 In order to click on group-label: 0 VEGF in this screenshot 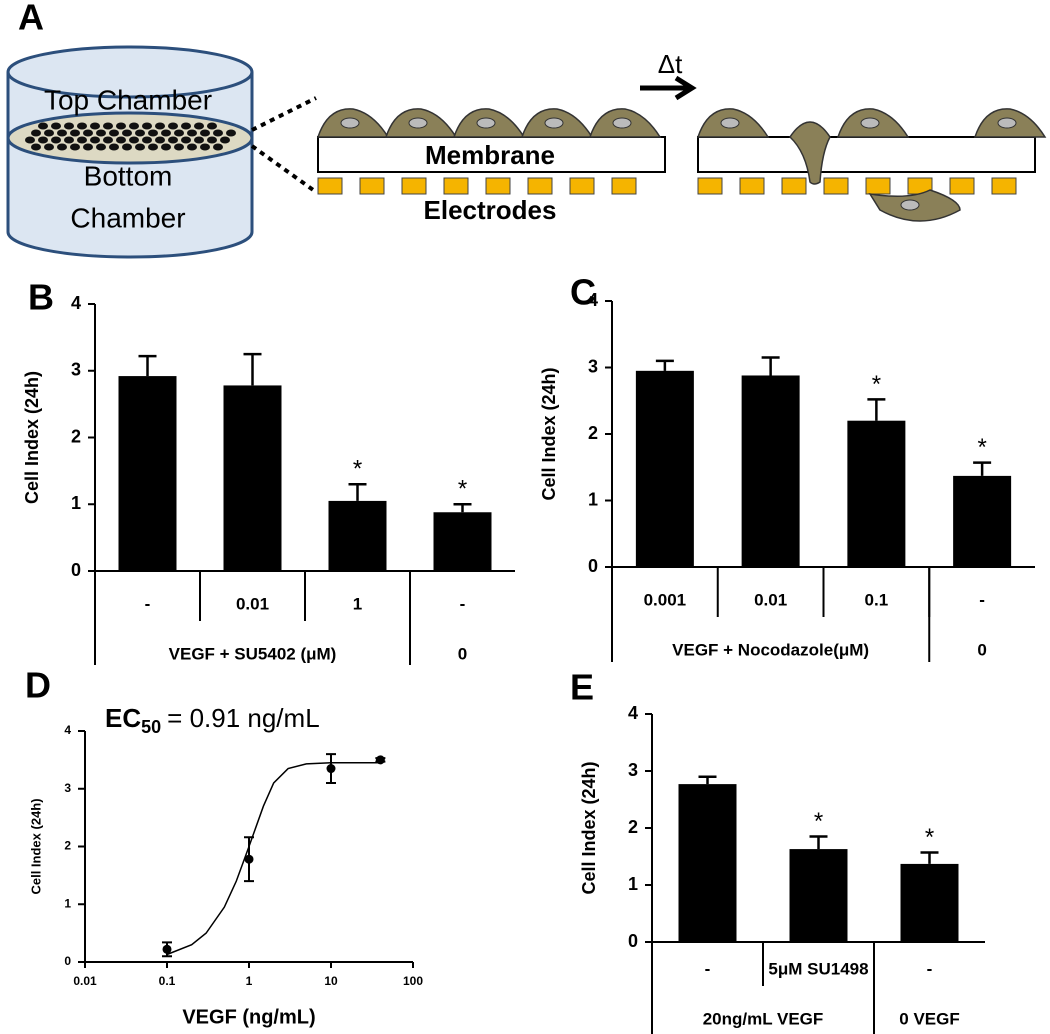, I will do `click(929, 1018)`.